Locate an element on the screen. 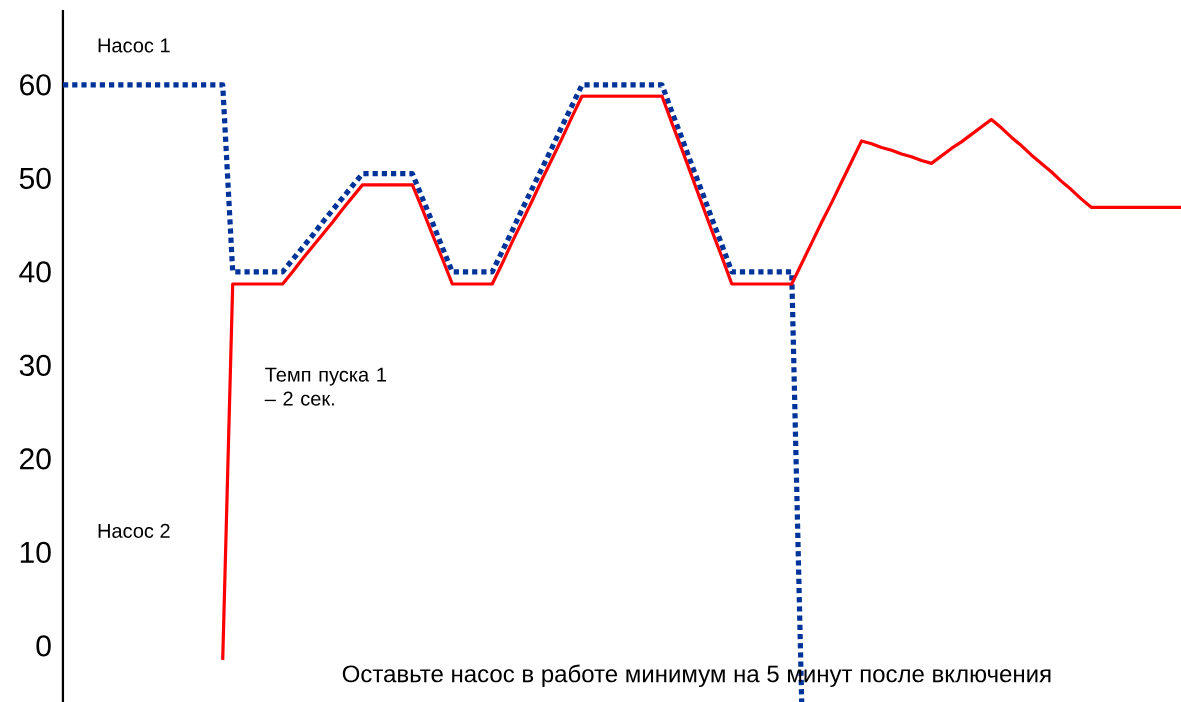 This screenshot has width=1181, height=702. annotation: Темп пуска 1 – 2 сек. is located at coordinates (325, 386).